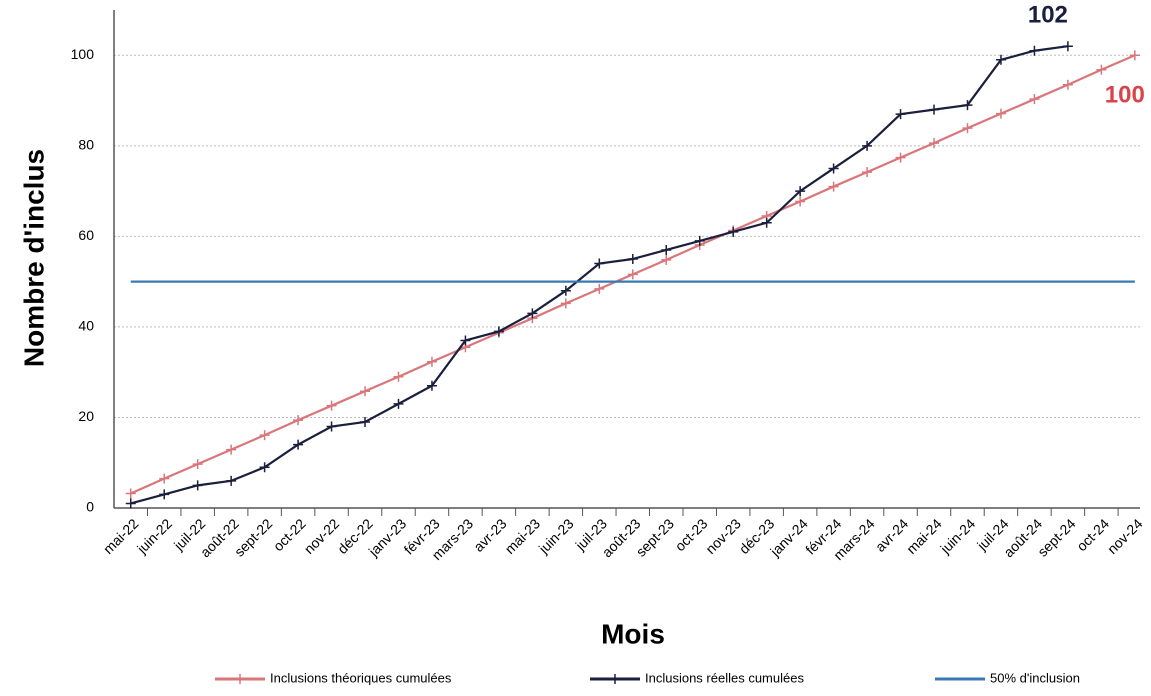  What do you see at coordinates (1048, 15) in the screenshot?
I see `data-label: 102` at bounding box center [1048, 15].